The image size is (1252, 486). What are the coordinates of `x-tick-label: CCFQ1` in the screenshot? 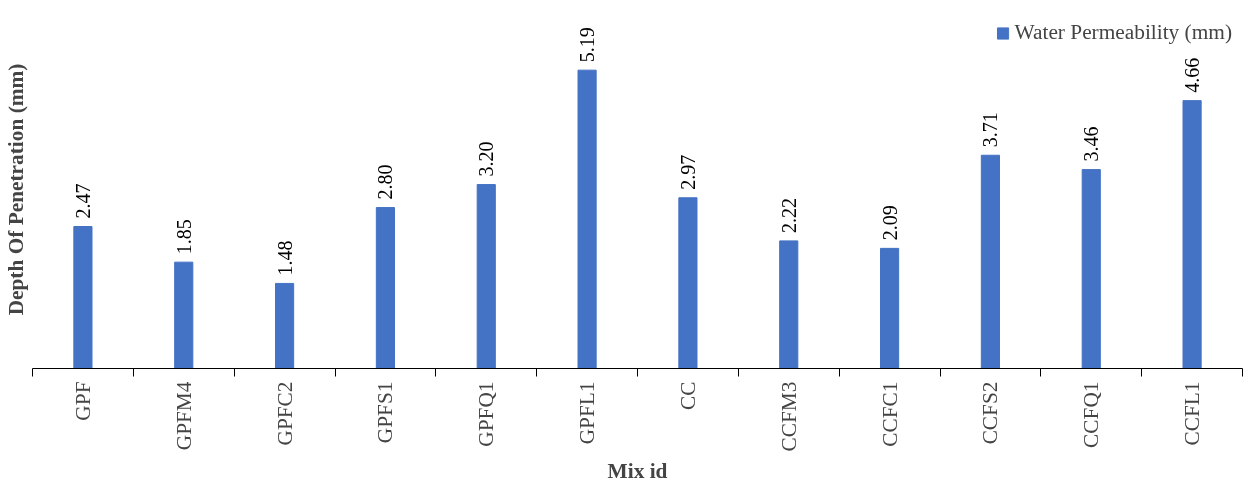 It's located at (1091, 414).